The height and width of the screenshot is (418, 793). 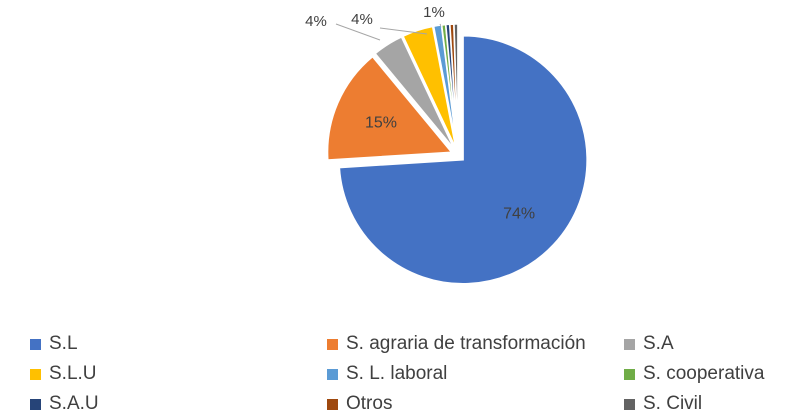 I want to click on legend-label: S.A.U, so click(x=74, y=403).